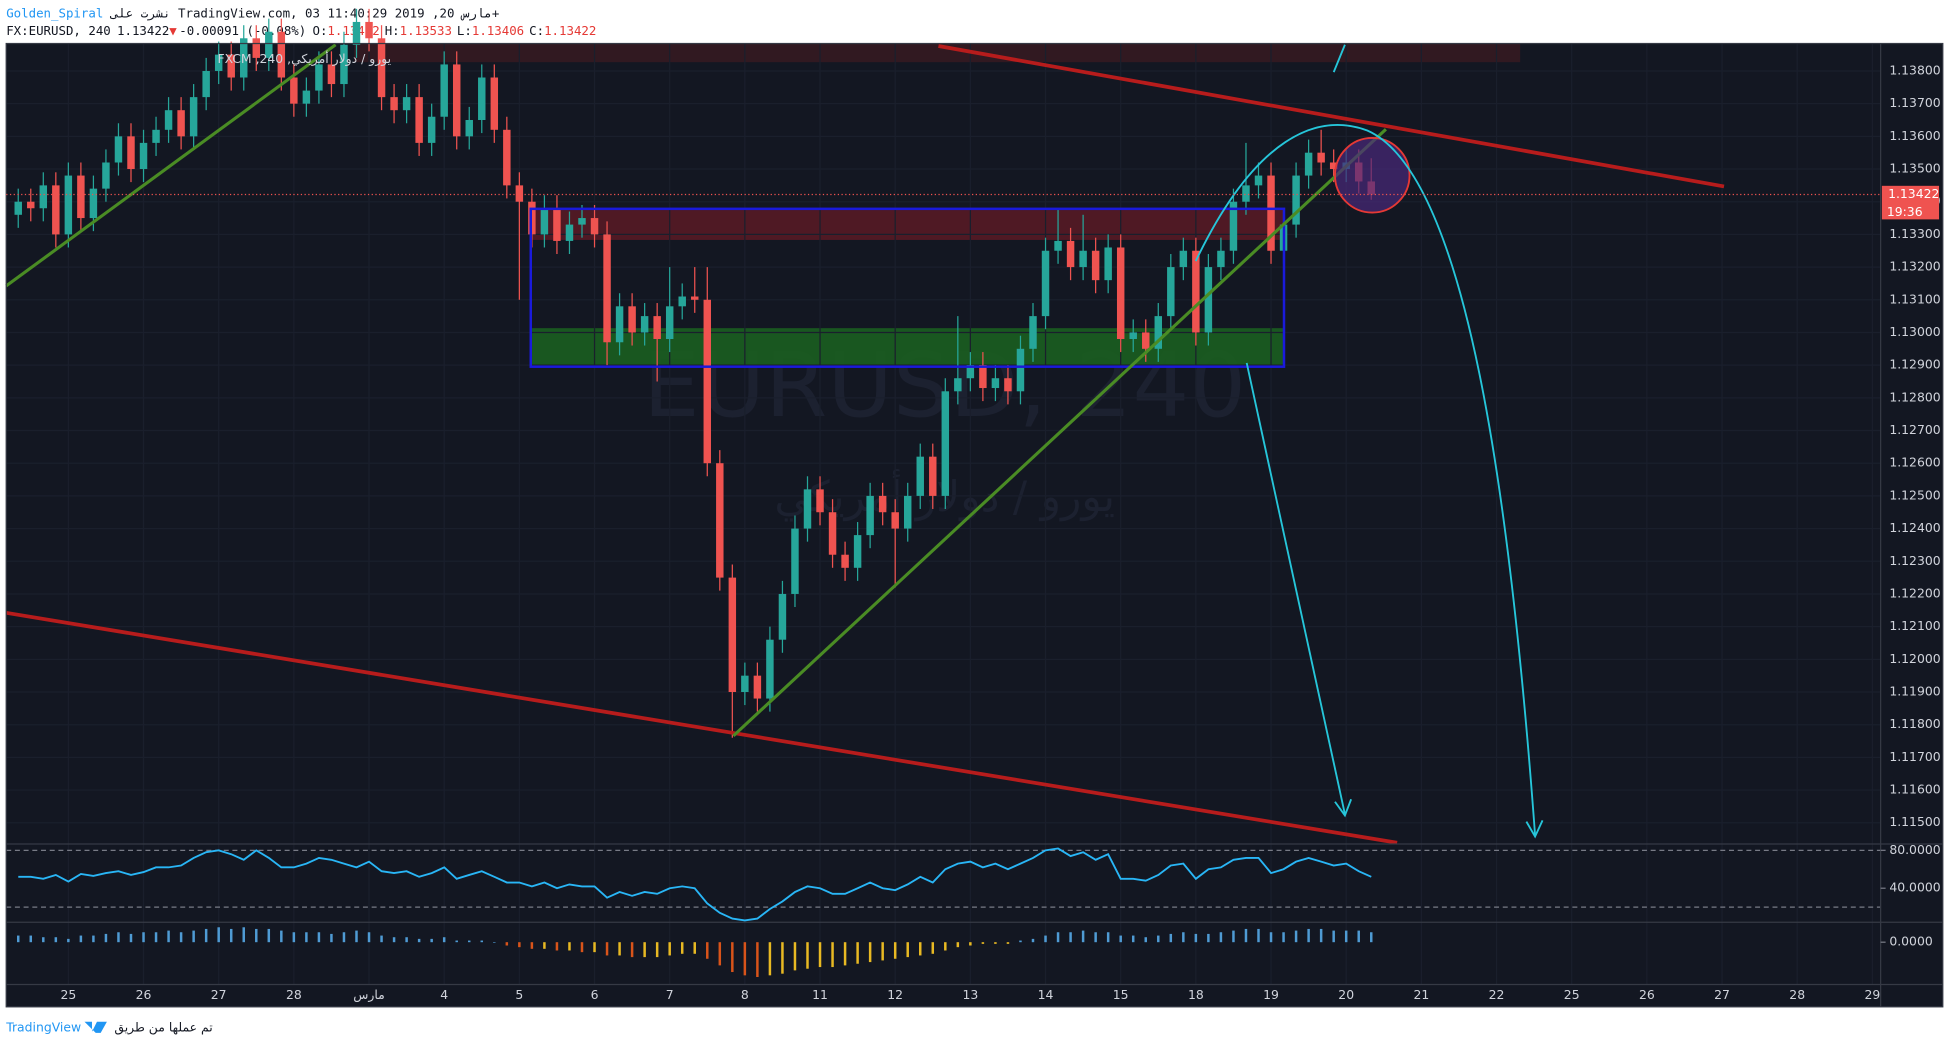 Image resolution: width=1949 pixels, height=1045 pixels. What do you see at coordinates (970, 994) in the screenshot?
I see `x-tick-label: 13` at bounding box center [970, 994].